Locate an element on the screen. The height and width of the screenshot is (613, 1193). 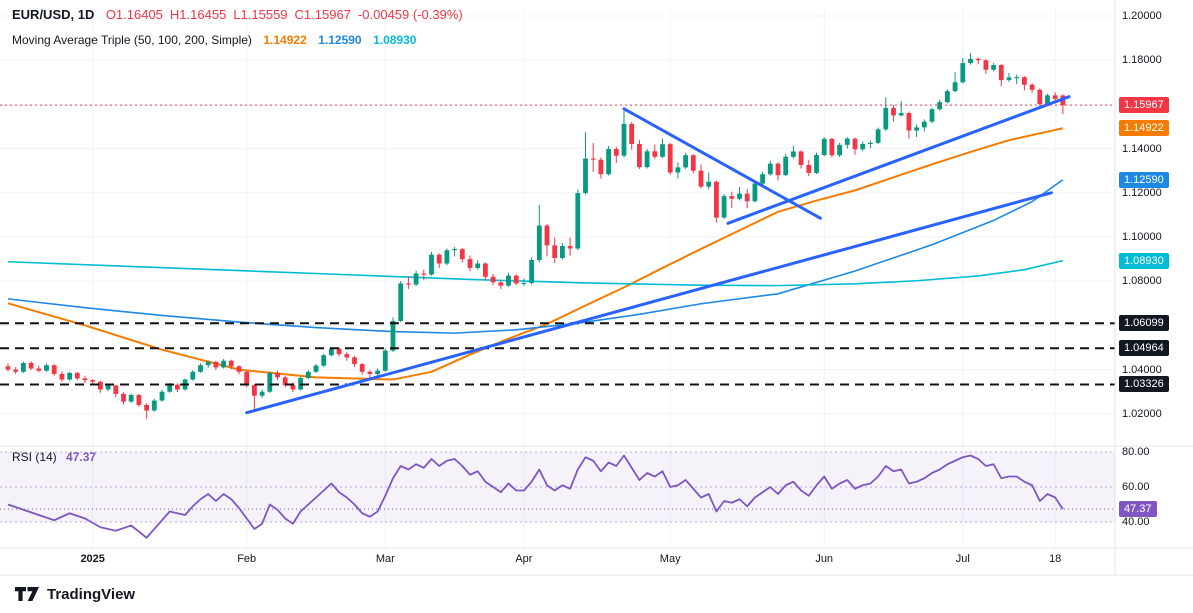
ma200-value: 1.08930 is located at coordinates (395, 40).